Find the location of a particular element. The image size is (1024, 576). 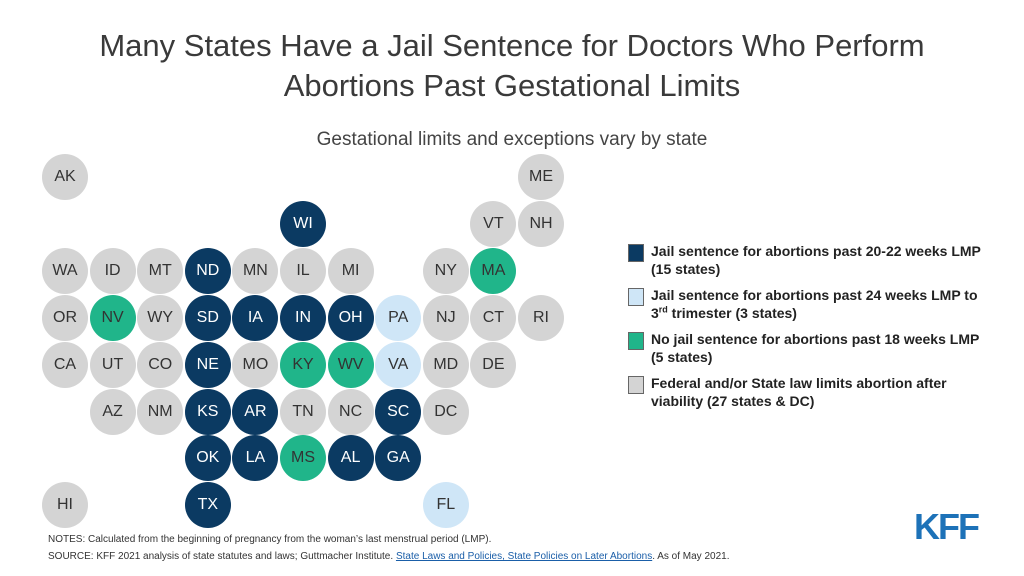

state-hi: HI is located at coordinates (65, 505).